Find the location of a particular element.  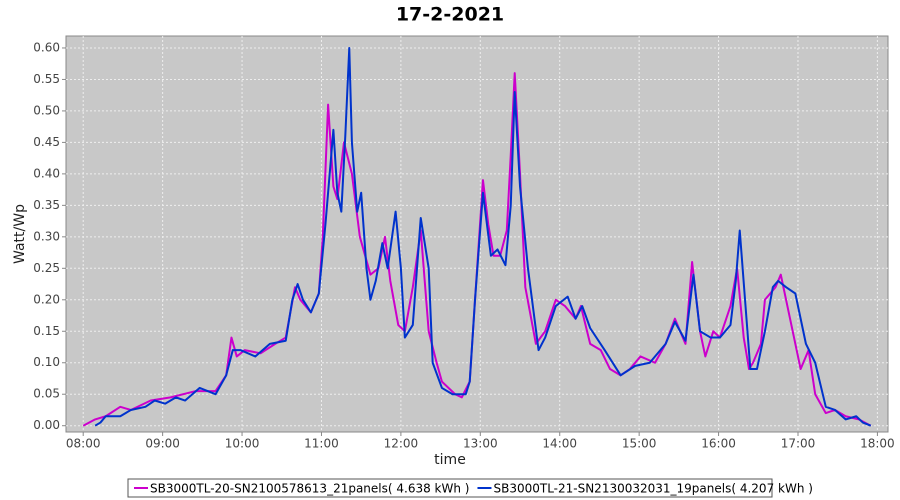

y-tick-label: 0.60 is located at coordinates (46, 47).